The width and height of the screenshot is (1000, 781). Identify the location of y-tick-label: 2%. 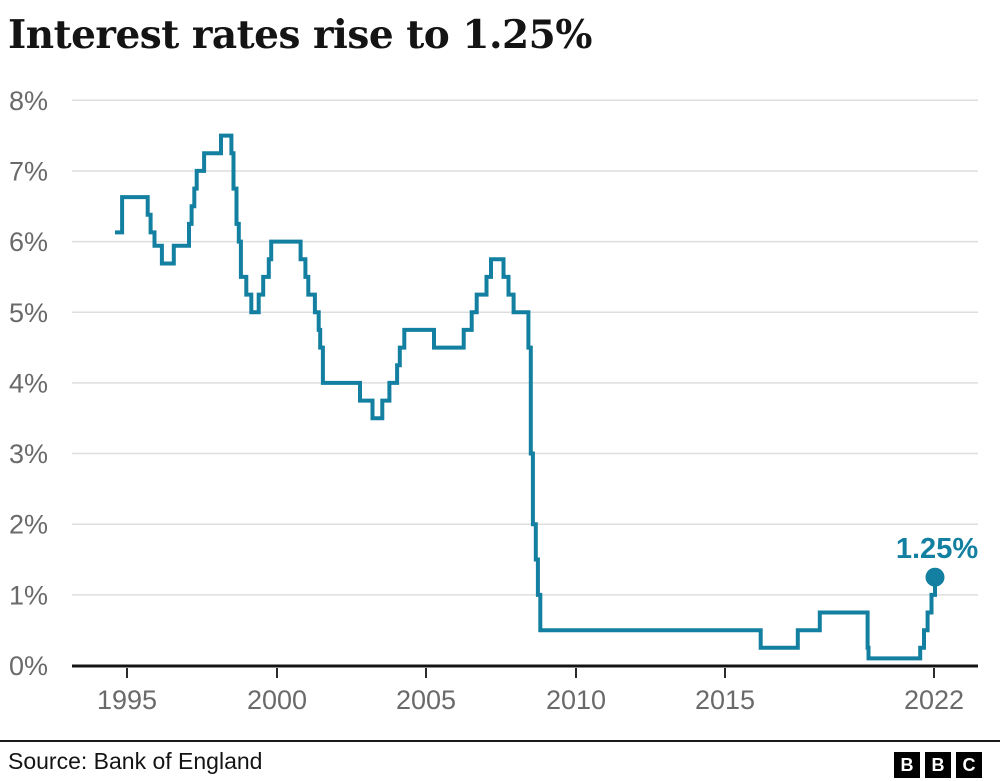
(28, 525).